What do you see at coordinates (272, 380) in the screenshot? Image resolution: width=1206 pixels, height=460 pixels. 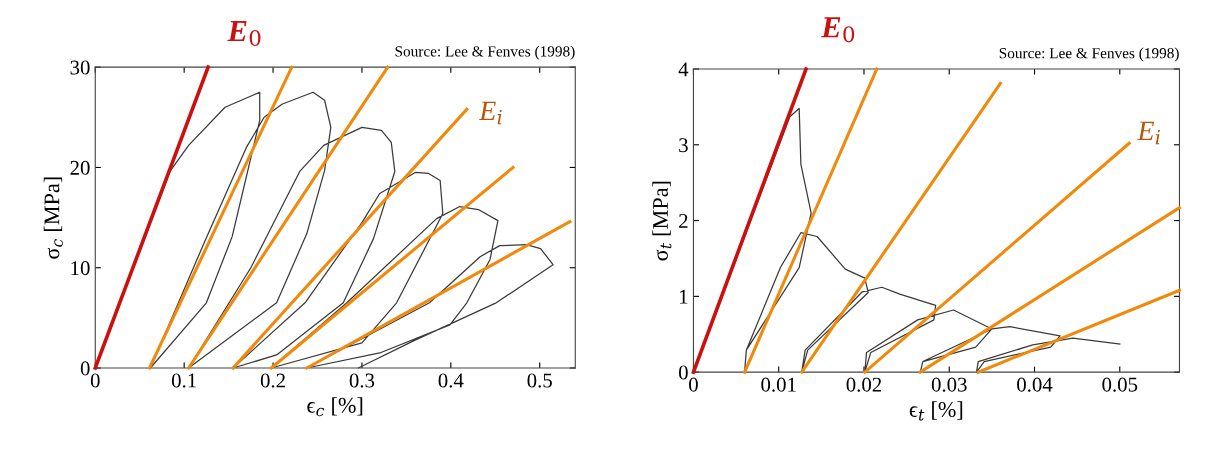 I see `x-tick-label: 0.2` at bounding box center [272, 380].